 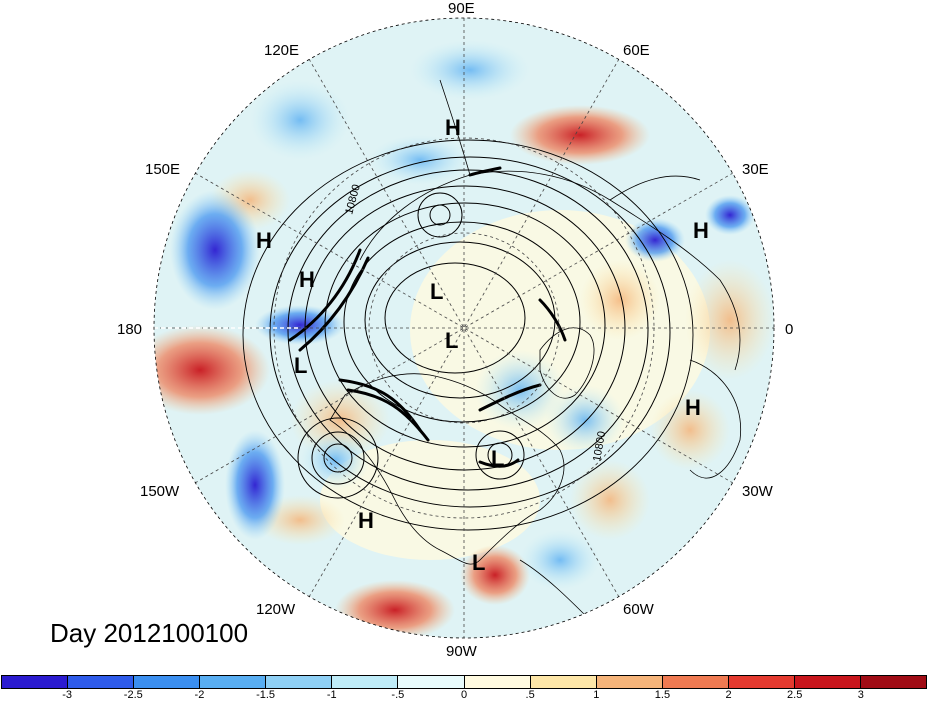 I want to click on lon-label-60e: 60E, so click(x=636, y=50).